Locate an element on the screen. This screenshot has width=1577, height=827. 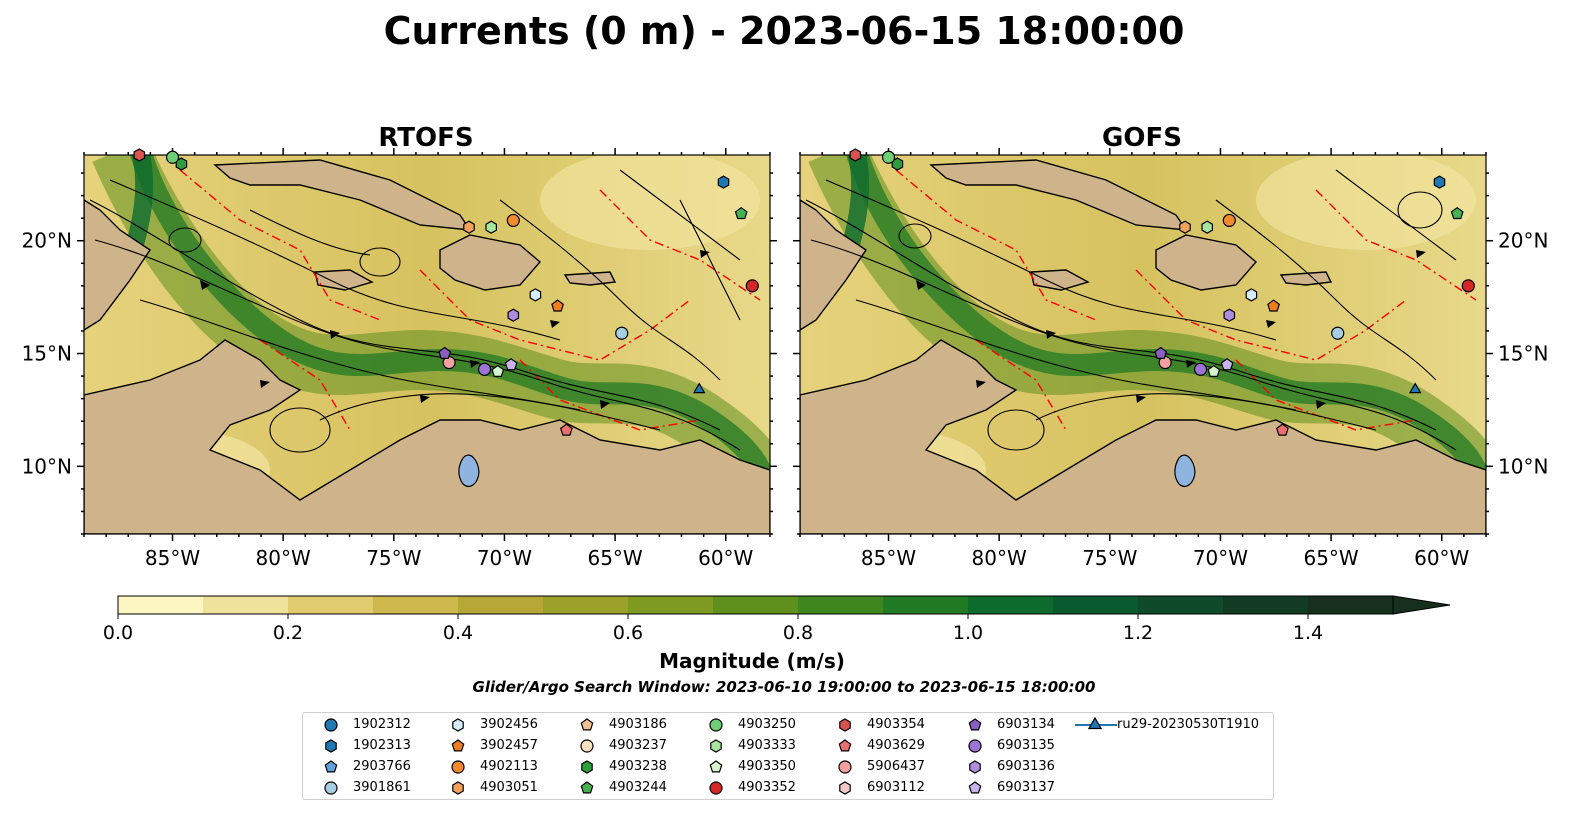
legend-label: 2903766 is located at coordinates (382, 766).